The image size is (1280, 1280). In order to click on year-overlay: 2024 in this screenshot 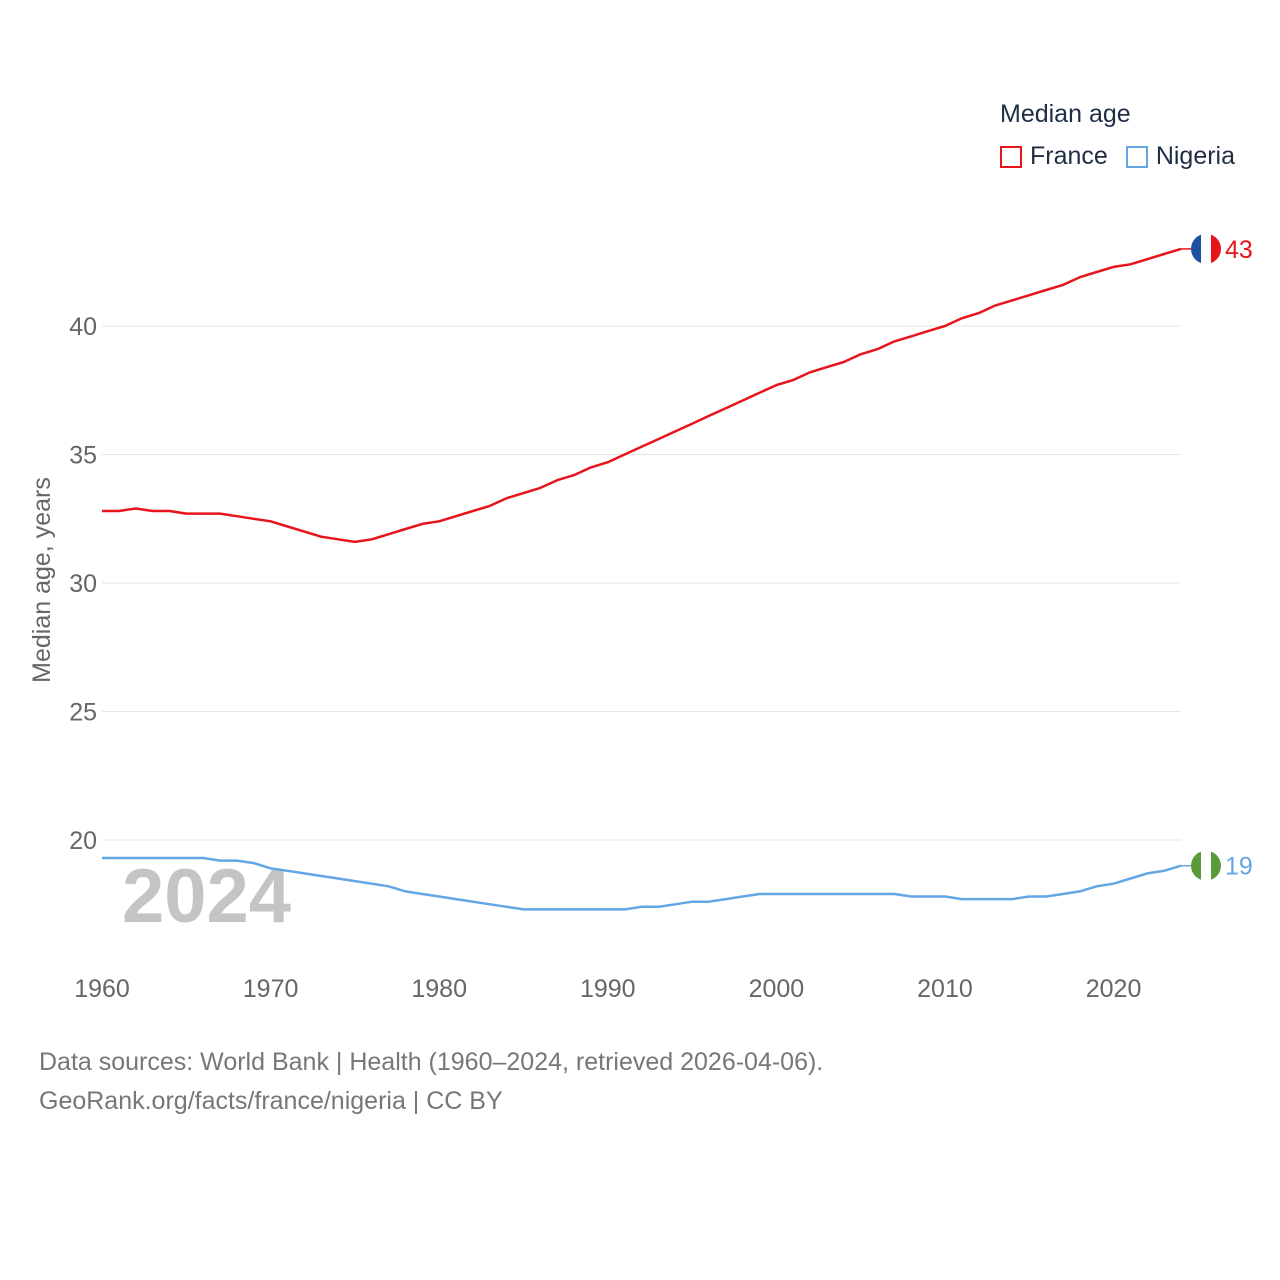, I will do `click(206, 896)`.